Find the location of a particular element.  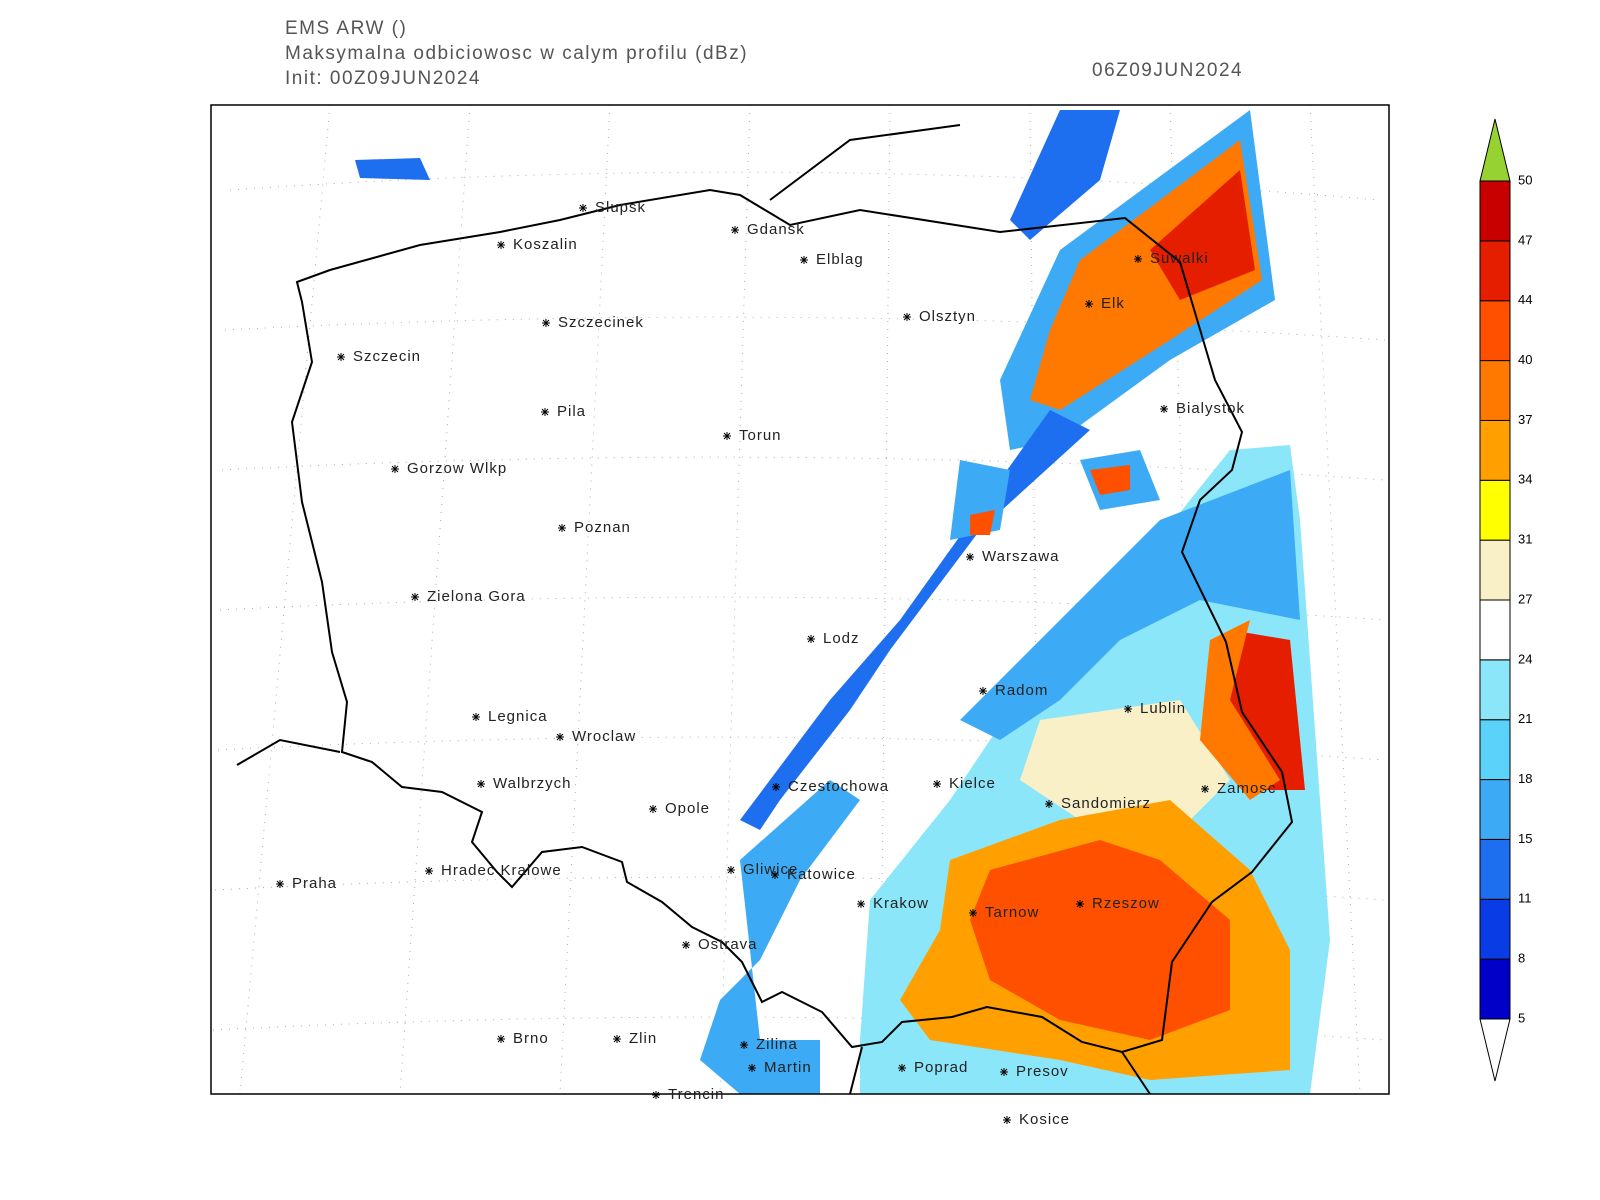

city-label: Wroclaw is located at coordinates (604, 736).